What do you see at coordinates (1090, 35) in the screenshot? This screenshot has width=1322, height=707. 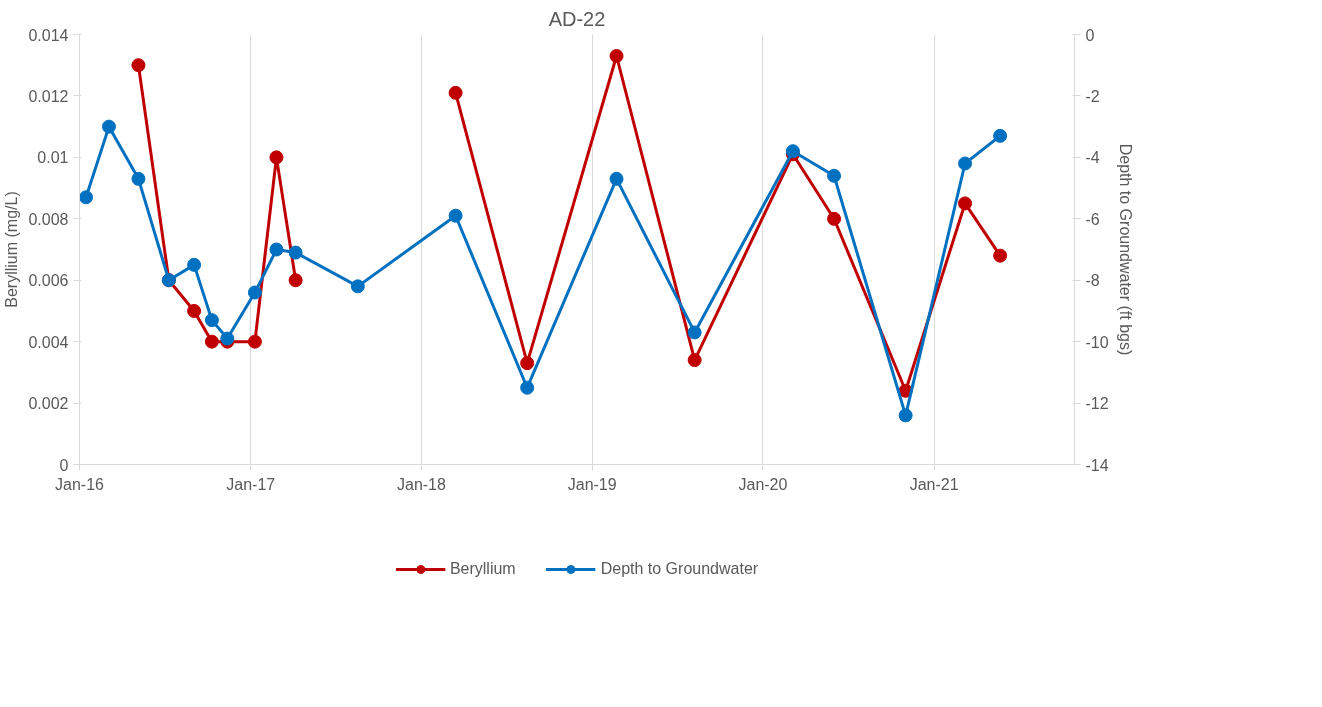 I see `y2-tick-label: 0` at bounding box center [1090, 35].